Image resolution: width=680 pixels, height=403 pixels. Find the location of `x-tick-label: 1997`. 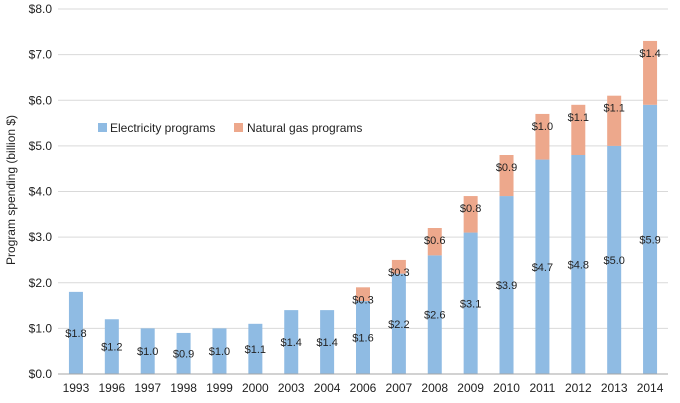

x-tick-label: 1997 is located at coordinates (147, 388).